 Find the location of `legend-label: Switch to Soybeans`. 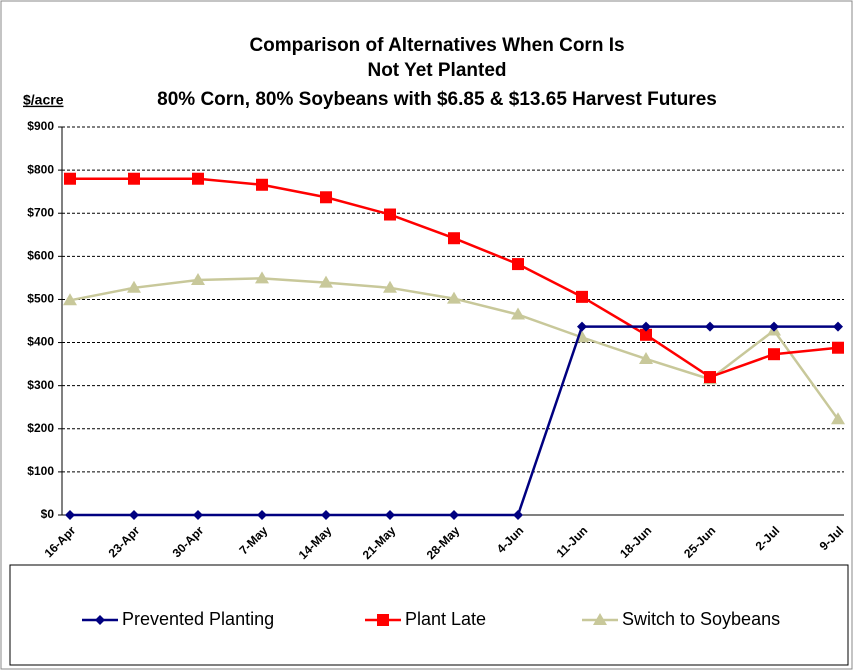

legend-label: Switch to Soybeans is located at coordinates (701, 619).